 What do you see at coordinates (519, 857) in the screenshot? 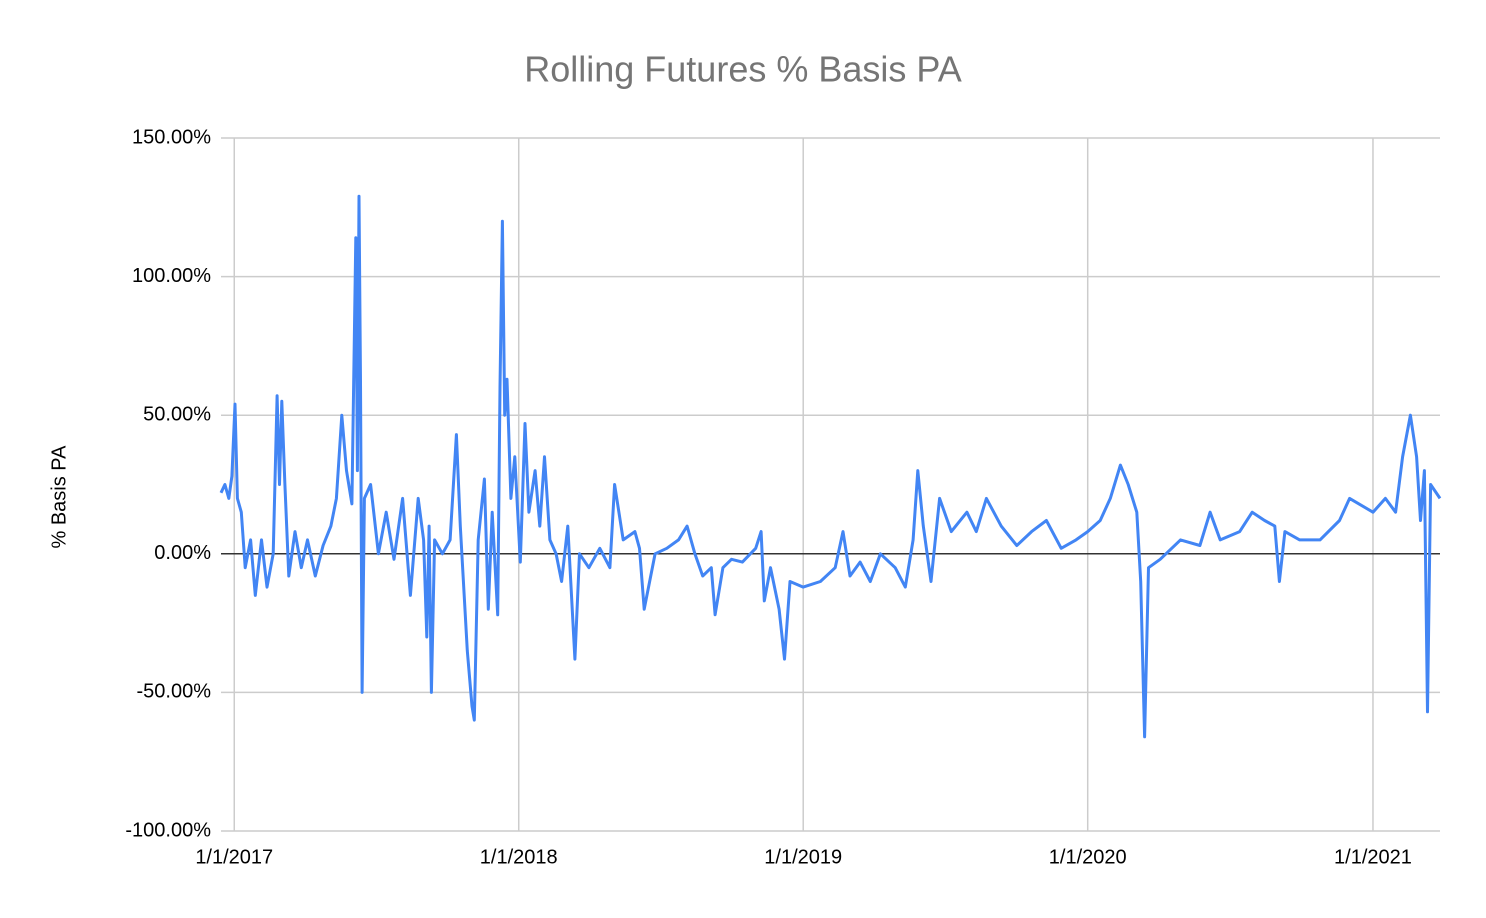
I see `x-tick-label: 1/1/2018` at bounding box center [519, 857].